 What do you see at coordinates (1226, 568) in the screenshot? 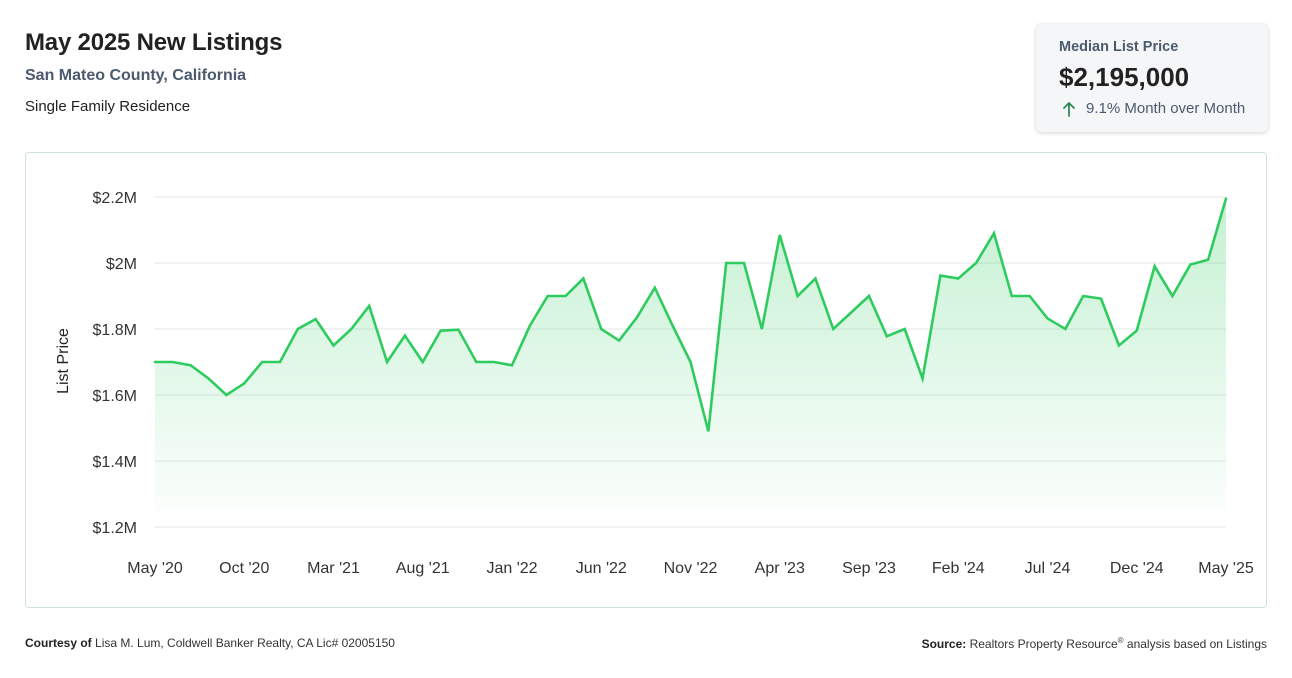
I see `x-tick-label: May '25` at bounding box center [1226, 568].